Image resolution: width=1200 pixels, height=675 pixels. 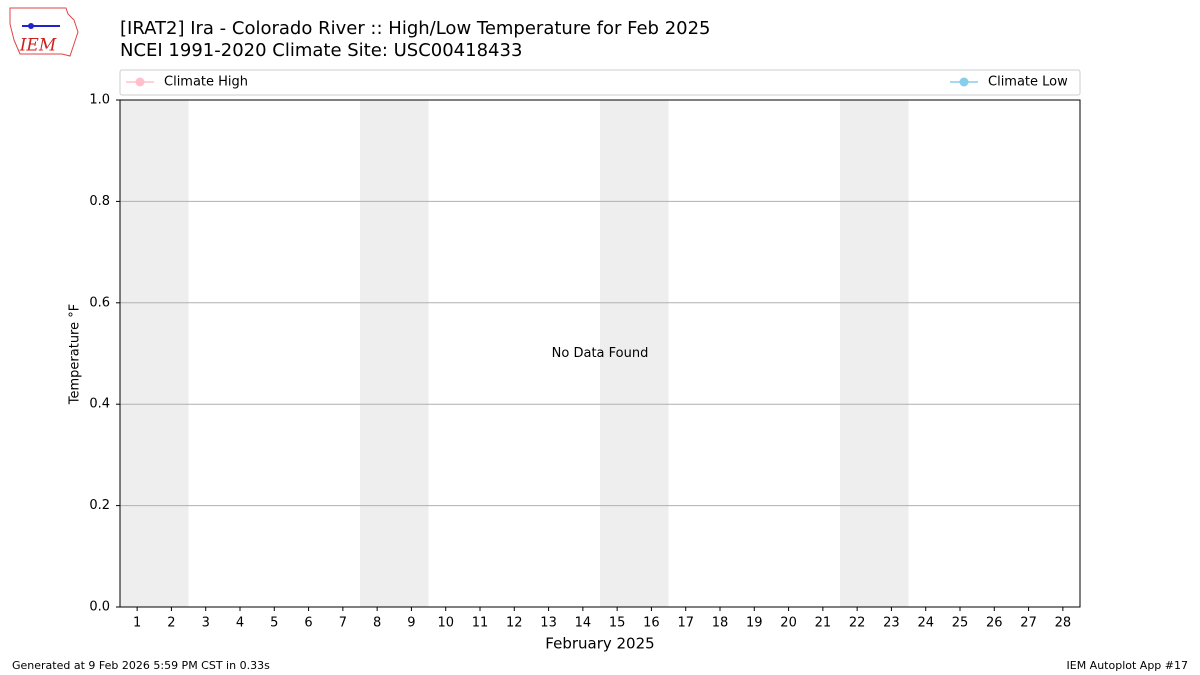 What do you see at coordinates (685, 623) in the screenshot?
I see `x-tick-label: 17` at bounding box center [685, 623].